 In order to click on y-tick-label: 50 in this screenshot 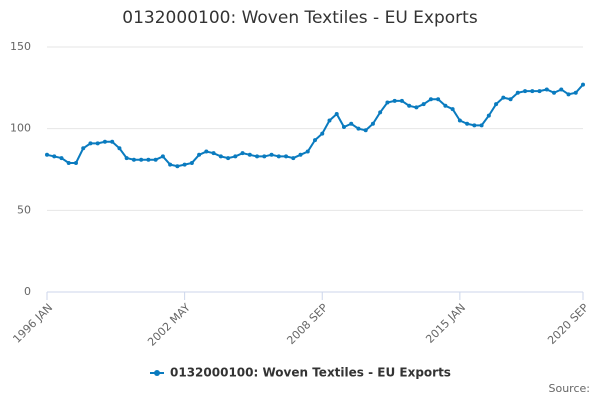, I will do `click(24, 209)`.